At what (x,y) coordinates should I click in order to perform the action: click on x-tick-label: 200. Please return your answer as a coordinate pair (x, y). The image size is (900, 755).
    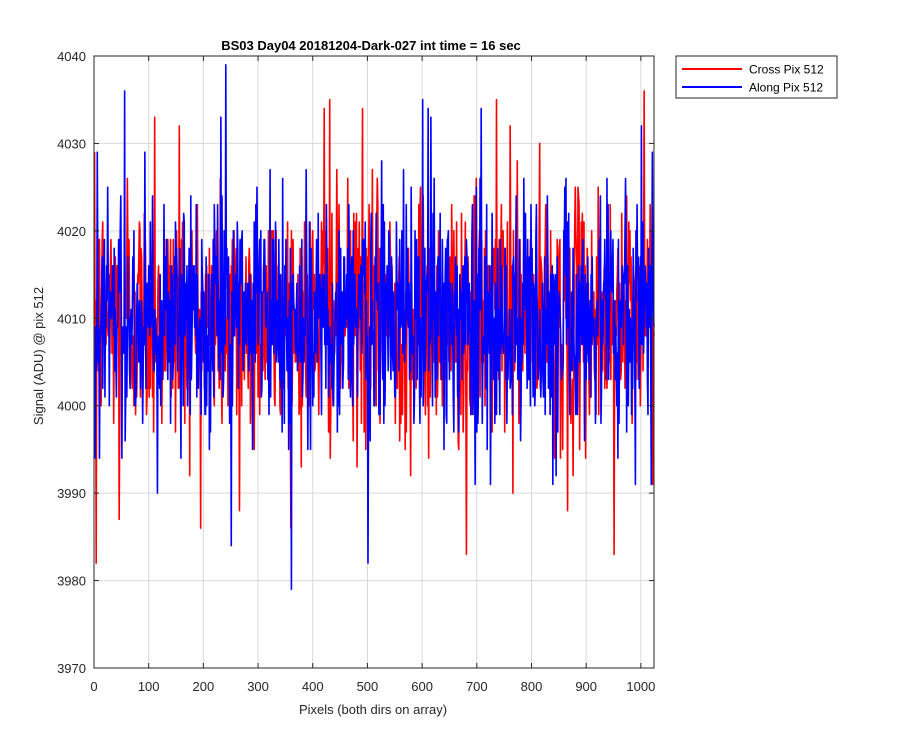
    Looking at the image, I should click on (204, 686).